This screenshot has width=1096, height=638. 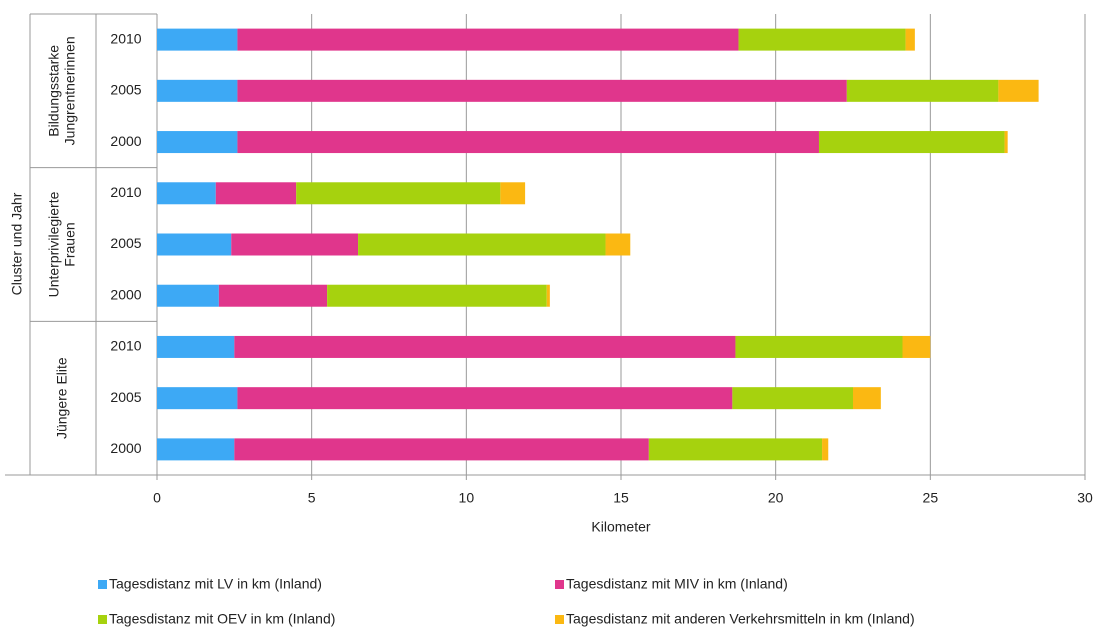 What do you see at coordinates (677, 584) in the screenshot?
I see `legend-label: Tagesdistanz mit MIV in km (Inland)` at bounding box center [677, 584].